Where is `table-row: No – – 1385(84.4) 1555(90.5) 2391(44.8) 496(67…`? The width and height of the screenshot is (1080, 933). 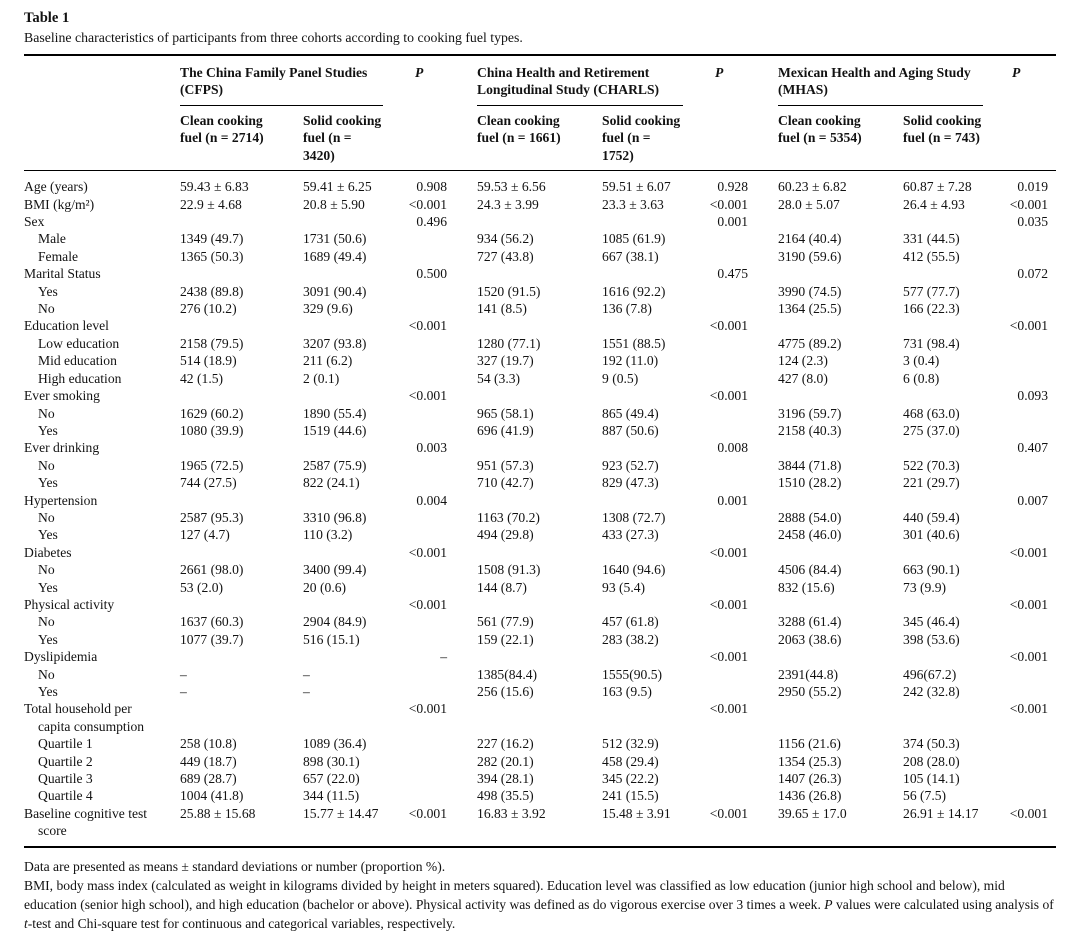 table-row: No – – 1385(84.4) 1555(90.5) 2391(44.8) 496(67… is located at coordinates (540, 674).